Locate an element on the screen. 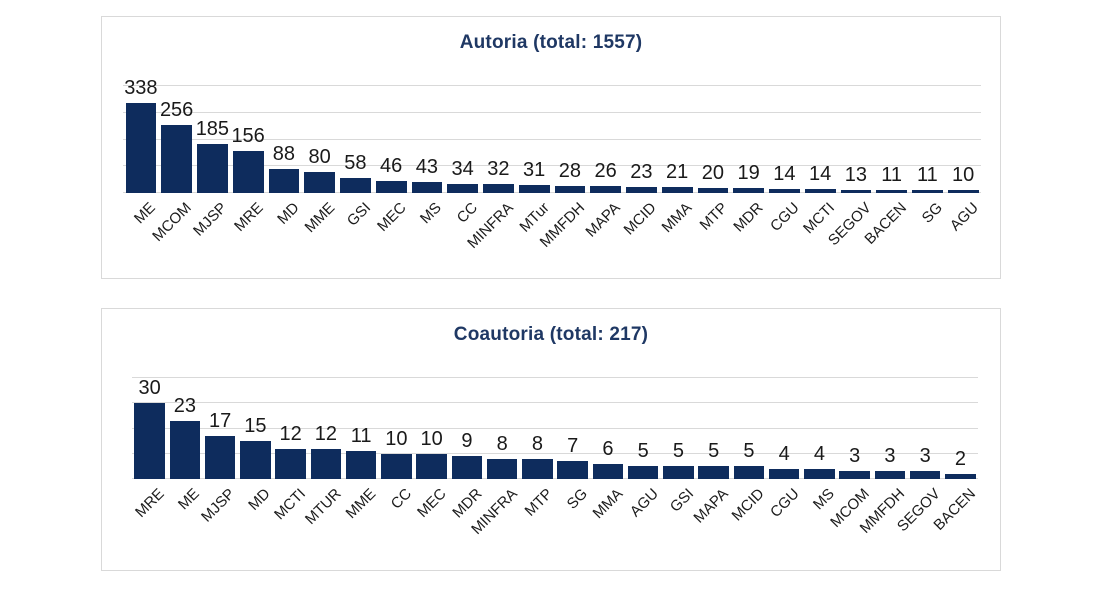  bar-slot: 4 MS is located at coordinates (820, 445).